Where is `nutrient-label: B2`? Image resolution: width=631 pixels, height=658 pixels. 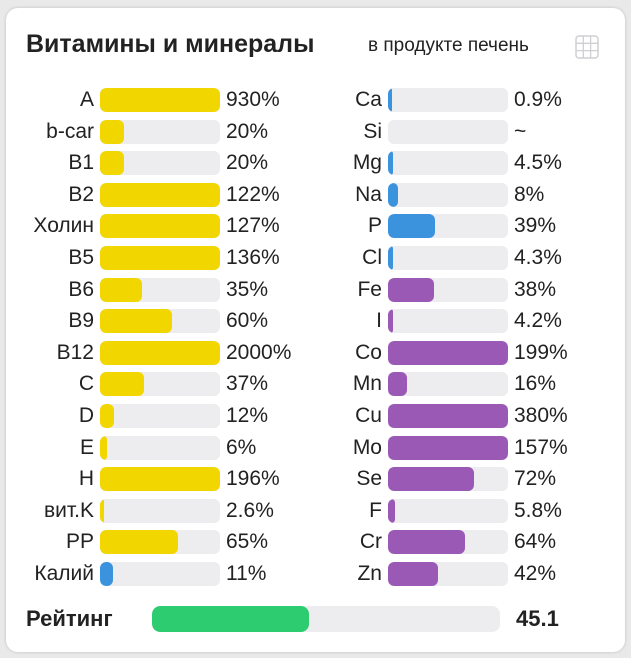
nutrient-label: B2 is located at coordinates (81, 194).